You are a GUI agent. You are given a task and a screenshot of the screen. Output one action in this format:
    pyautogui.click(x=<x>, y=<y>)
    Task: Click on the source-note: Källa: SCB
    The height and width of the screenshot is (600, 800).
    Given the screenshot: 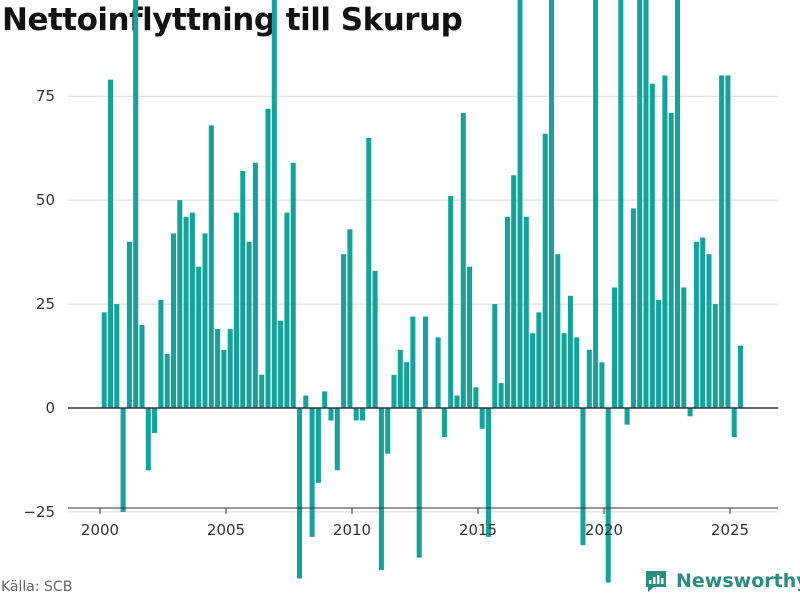 What is the action you would take?
    pyautogui.click(x=37, y=587)
    